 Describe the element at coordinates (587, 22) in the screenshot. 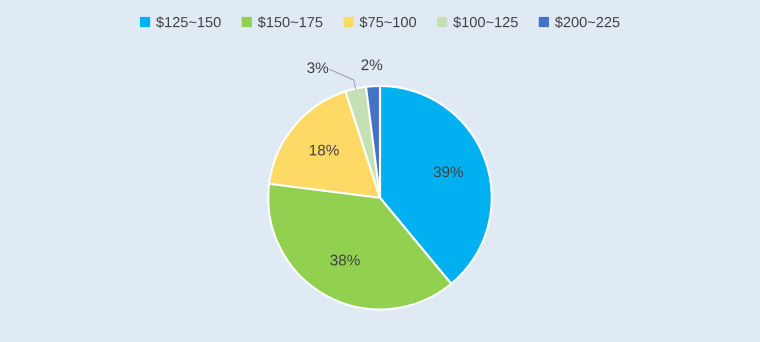

I see `legend-label: $200~225` at that location.